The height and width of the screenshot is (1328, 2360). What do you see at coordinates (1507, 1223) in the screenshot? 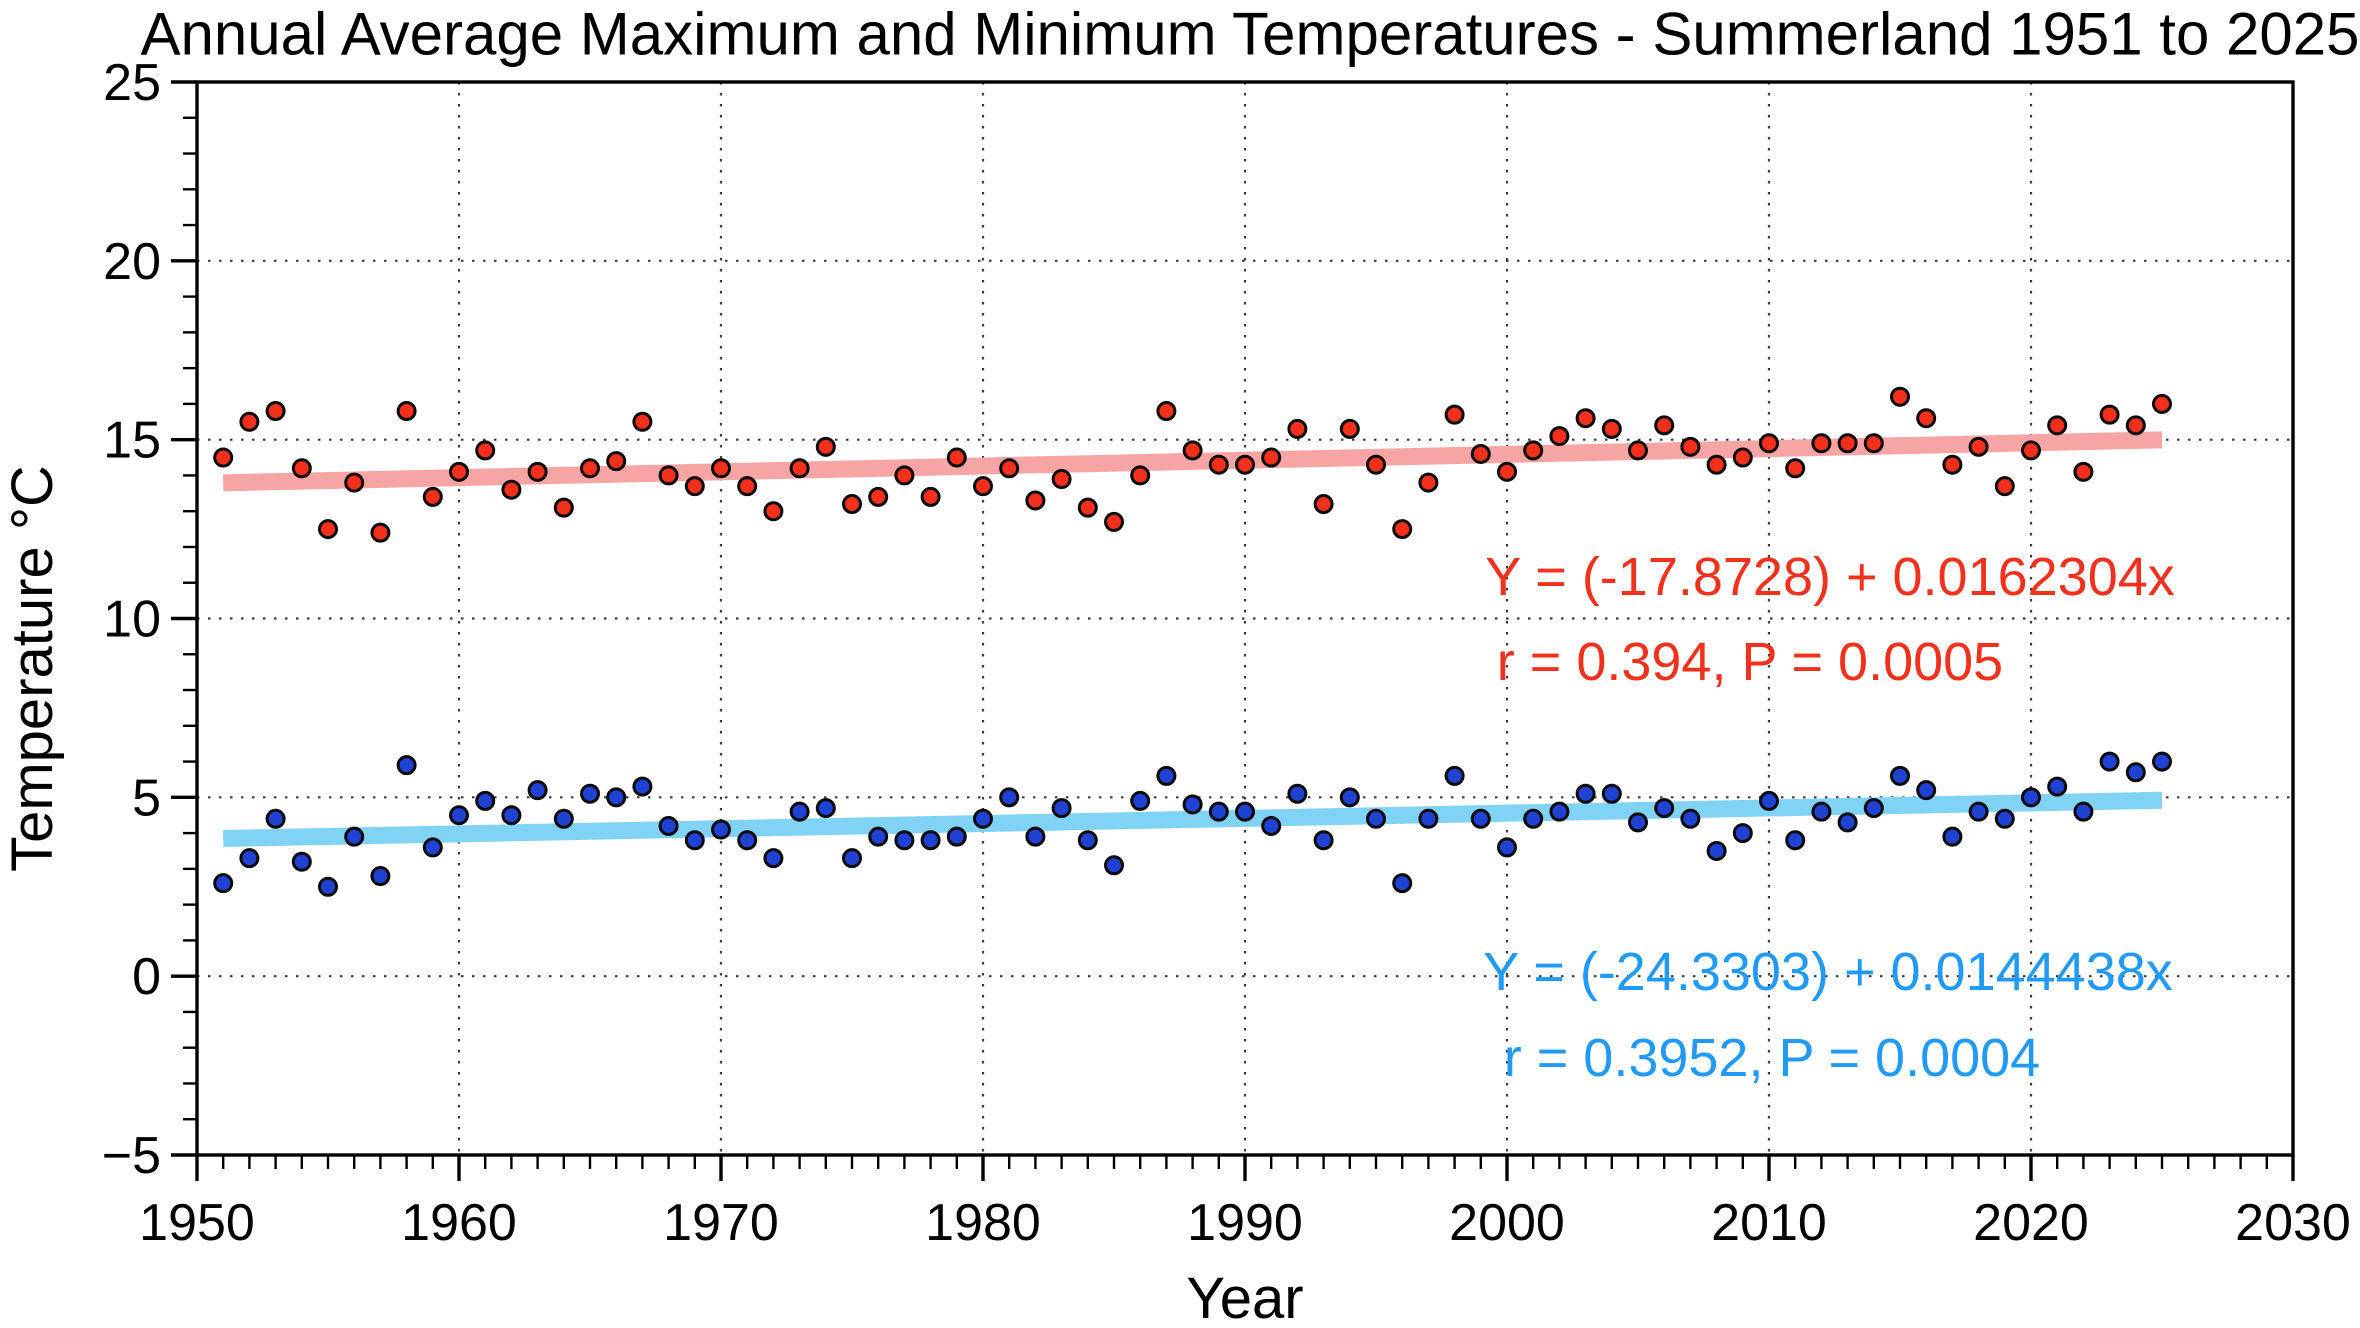
I see `x-tick-label: 2000` at bounding box center [1507, 1223].